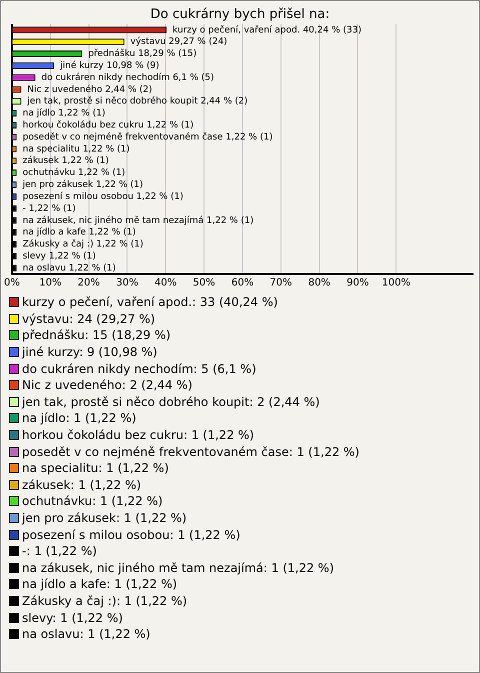 This screenshot has height=673, width=480. What do you see at coordinates (127, 77) in the screenshot?
I see `data-label: do cukráren nikdy nechodím 6,1 % (5)` at bounding box center [127, 77].